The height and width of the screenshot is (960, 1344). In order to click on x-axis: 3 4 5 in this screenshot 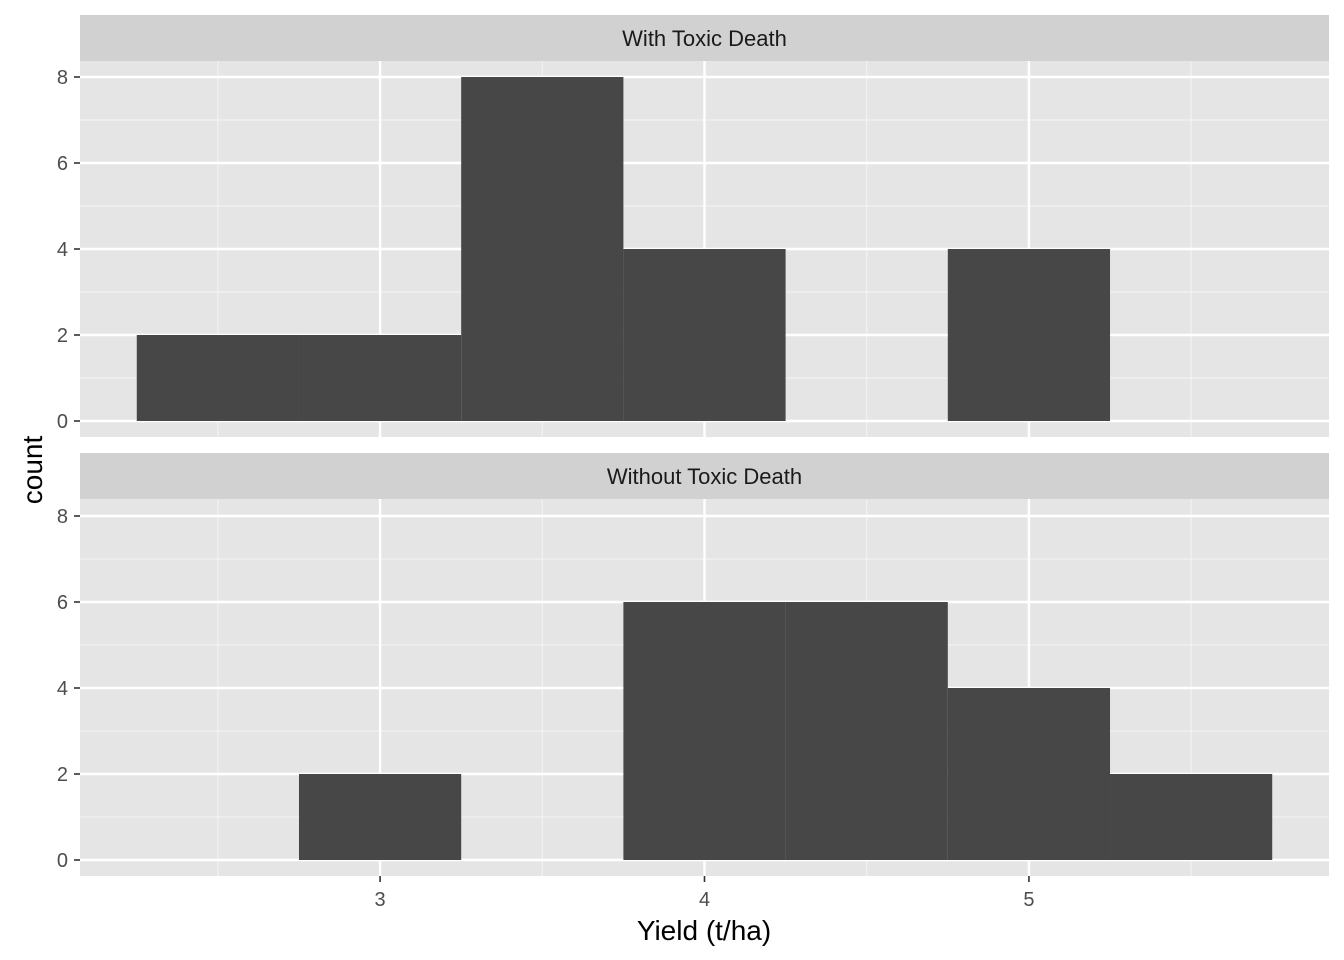, I will do `click(704, 893)`.